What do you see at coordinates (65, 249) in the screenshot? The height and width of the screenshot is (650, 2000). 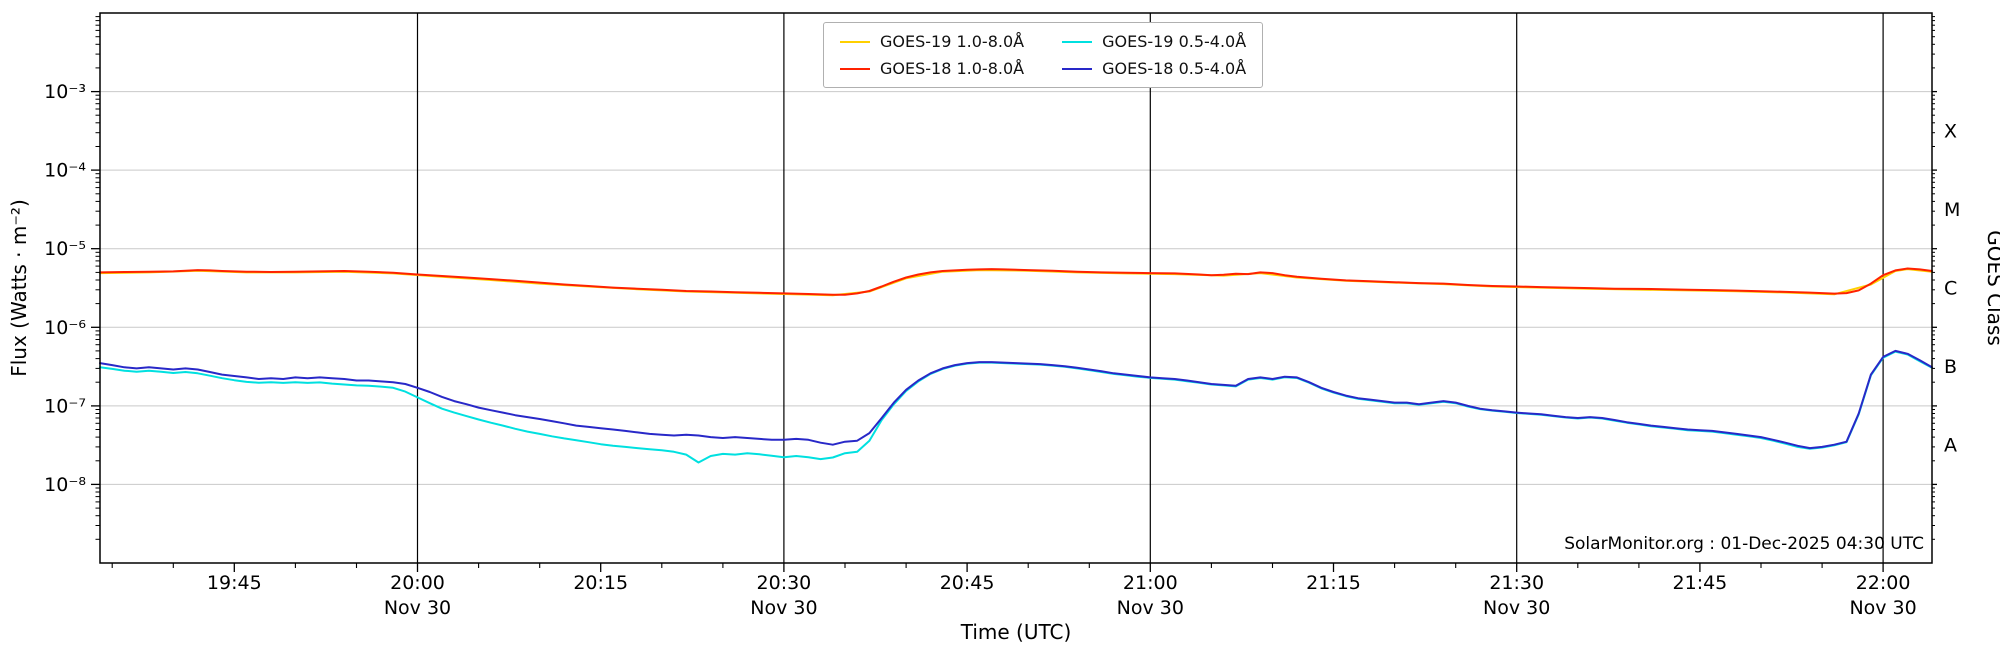 I see `y-tick-label: 10⁻⁵` at bounding box center [65, 249].